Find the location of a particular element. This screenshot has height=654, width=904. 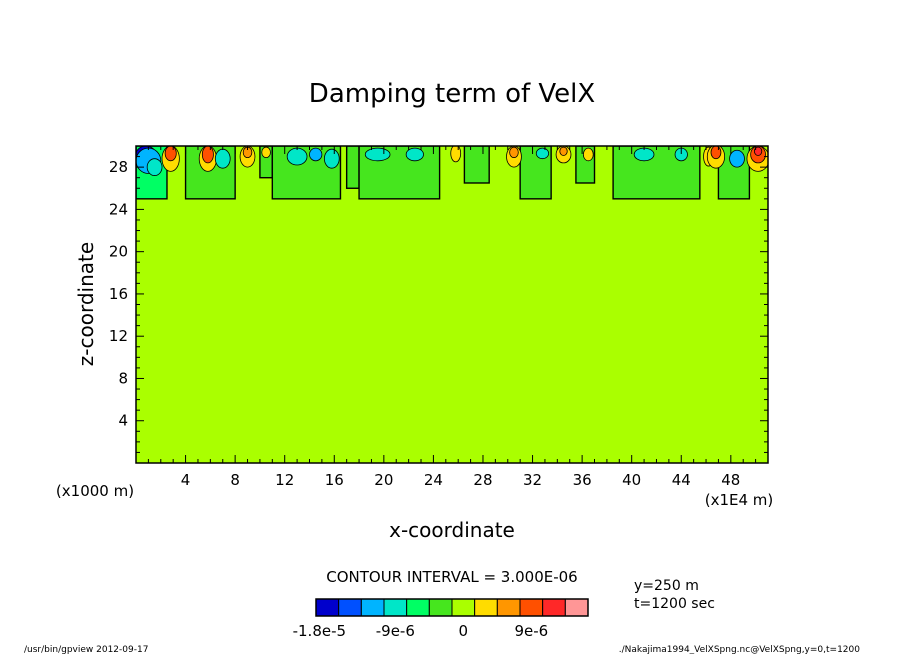

y-tick-label: 12 is located at coordinates (118, 336).